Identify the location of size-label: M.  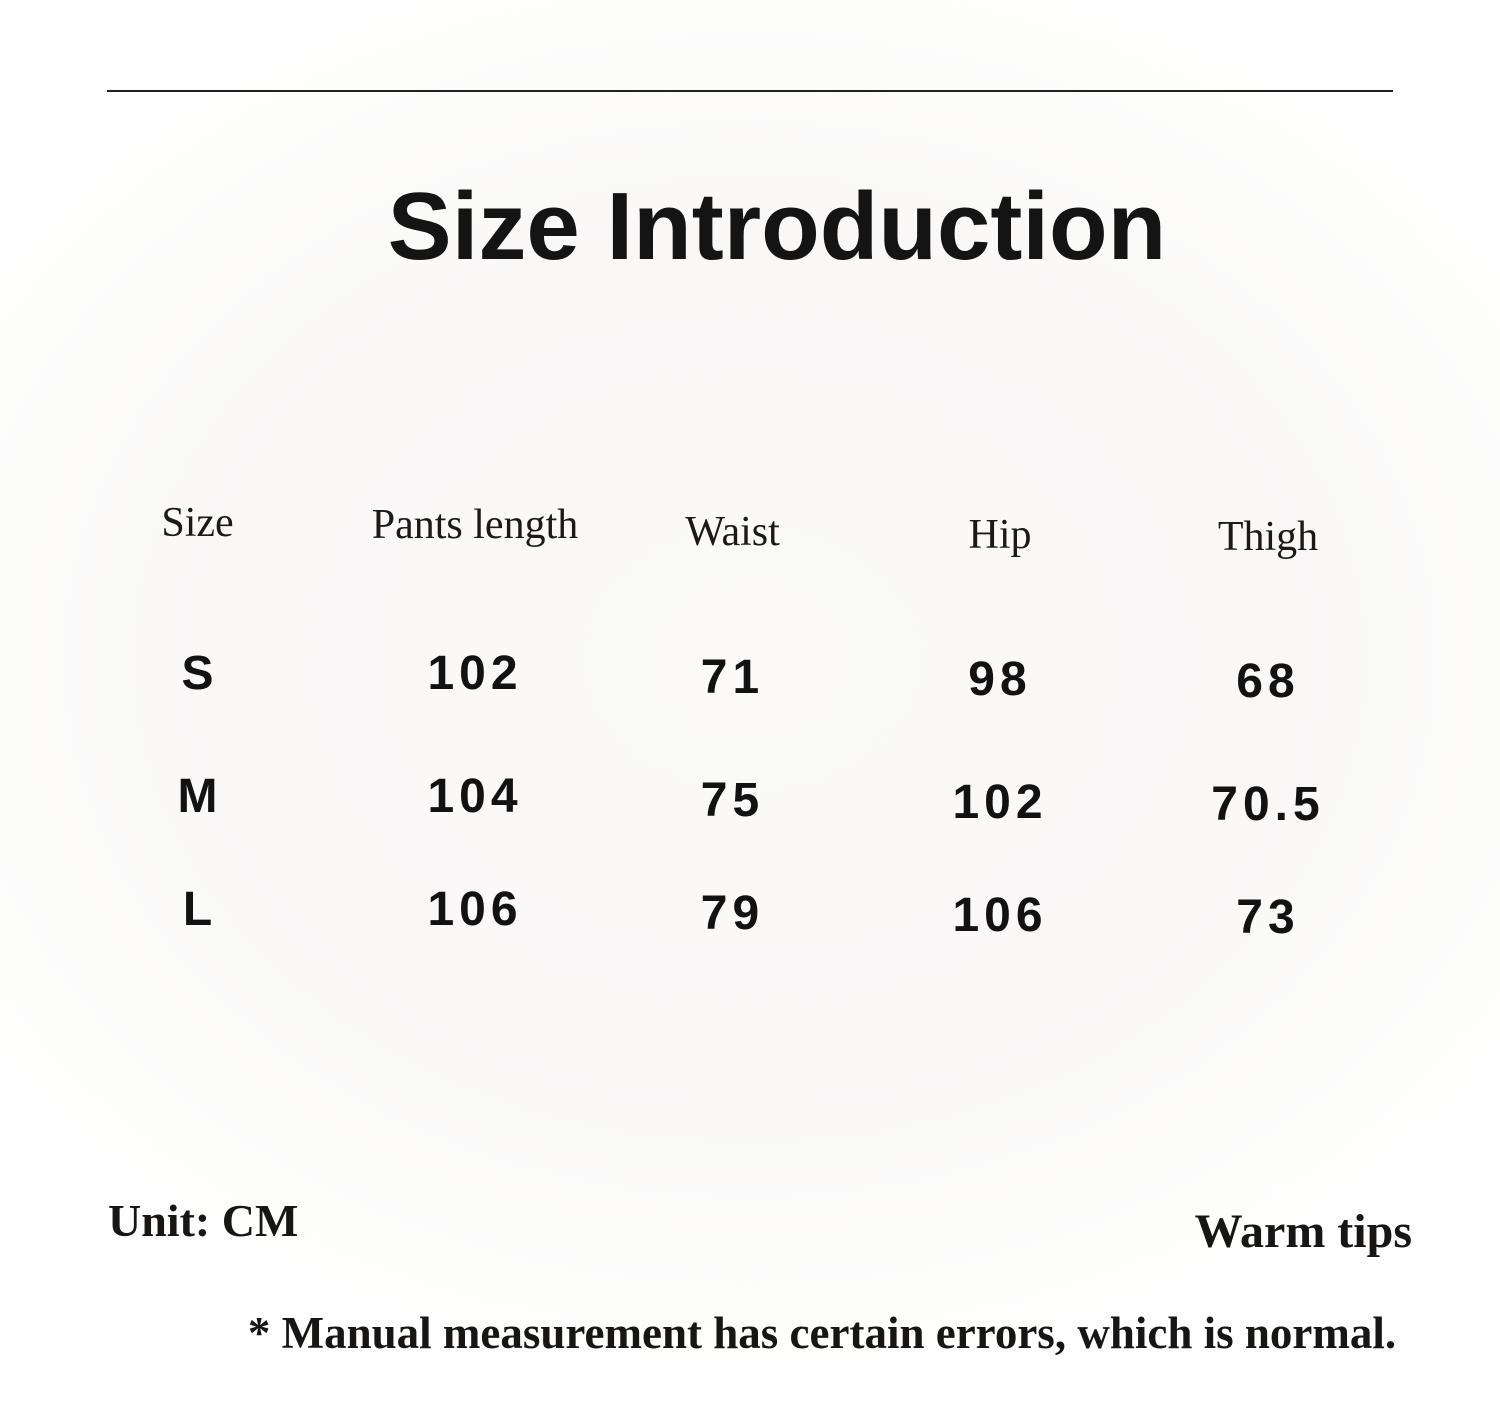
(197, 796).